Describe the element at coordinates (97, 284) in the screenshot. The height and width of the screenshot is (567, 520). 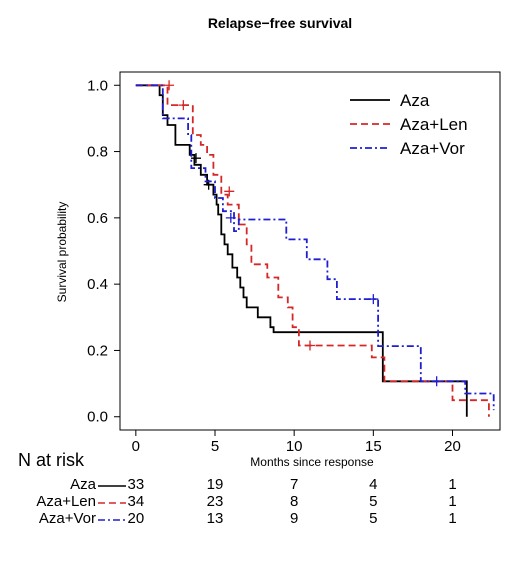
I see `y-tick-label: 0.4` at that location.